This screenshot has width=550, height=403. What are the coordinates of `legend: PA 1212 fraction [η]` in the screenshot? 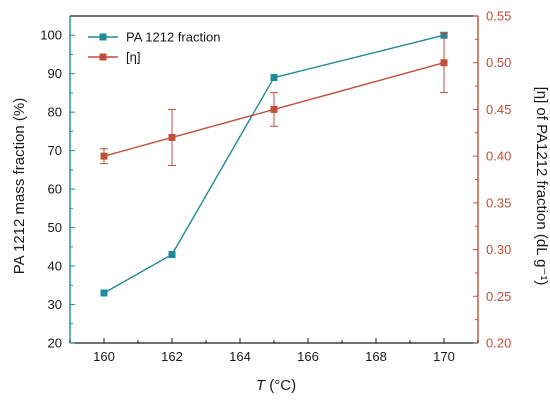 It's located at (154, 47).